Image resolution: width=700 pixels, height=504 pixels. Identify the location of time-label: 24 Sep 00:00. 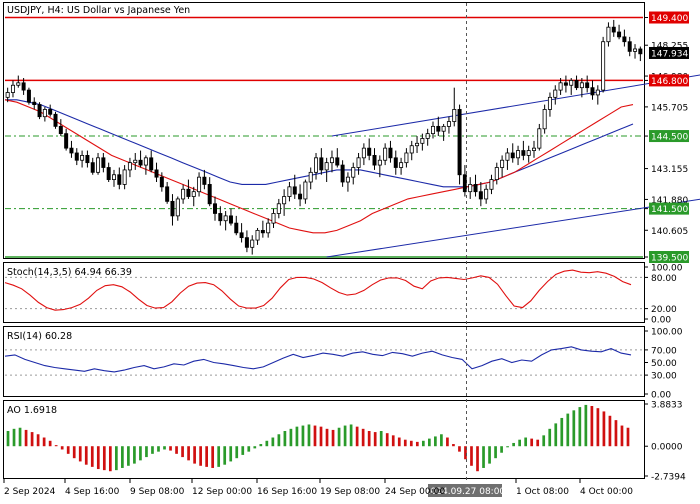
(415, 492).